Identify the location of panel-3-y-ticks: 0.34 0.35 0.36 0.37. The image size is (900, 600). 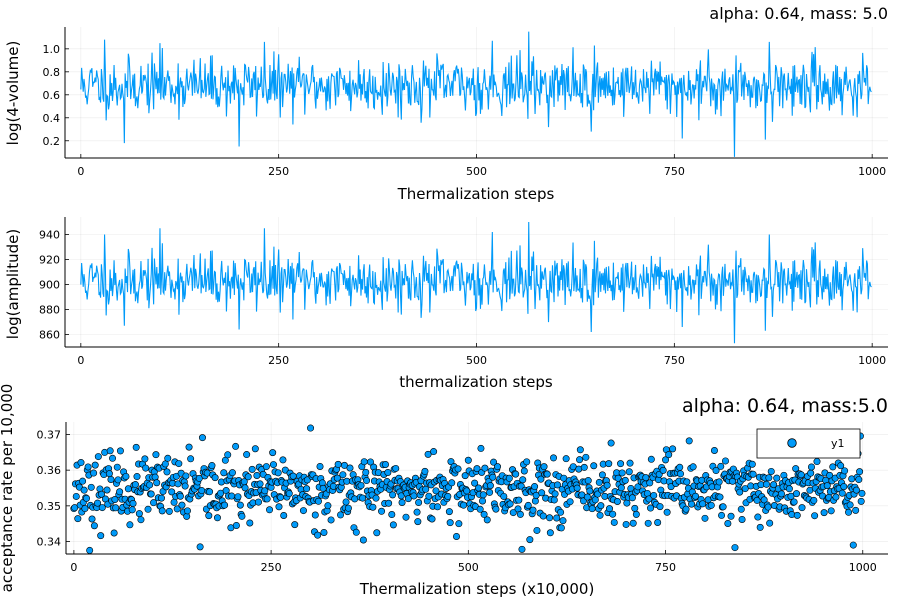
(53, 488).